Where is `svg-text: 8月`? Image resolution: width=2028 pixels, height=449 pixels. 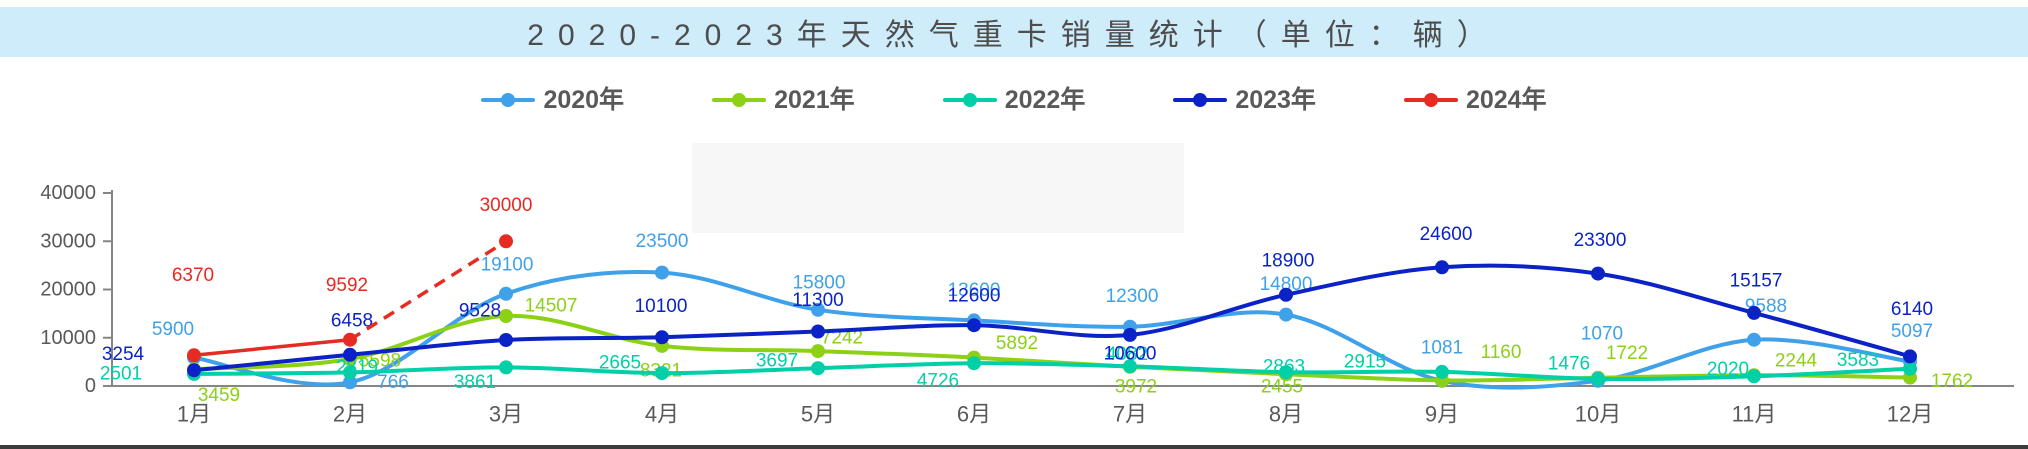 svg-text: 8月 is located at coordinates (1286, 414).